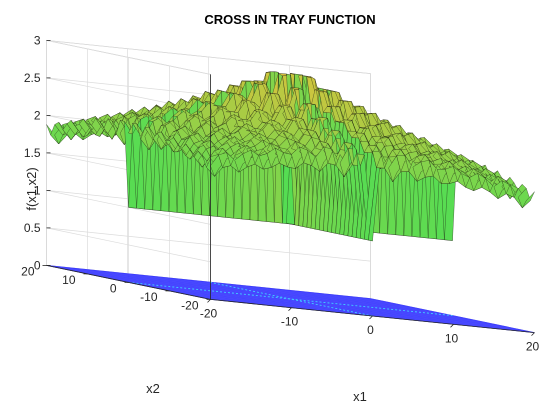  What do you see at coordinates (28, 271) in the screenshot?
I see `y-tick-label: 20` at bounding box center [28, 271].